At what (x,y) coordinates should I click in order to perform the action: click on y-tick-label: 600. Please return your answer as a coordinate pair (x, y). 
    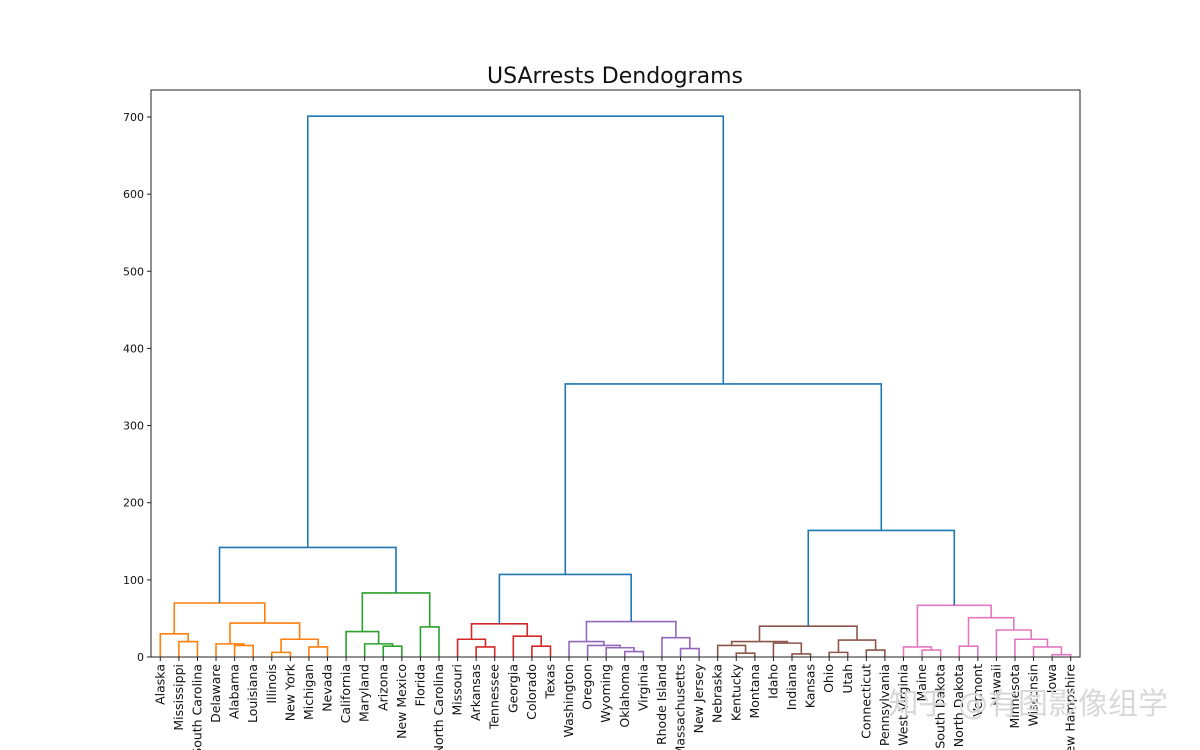
    Looking at the image, I should click on (133, 194).